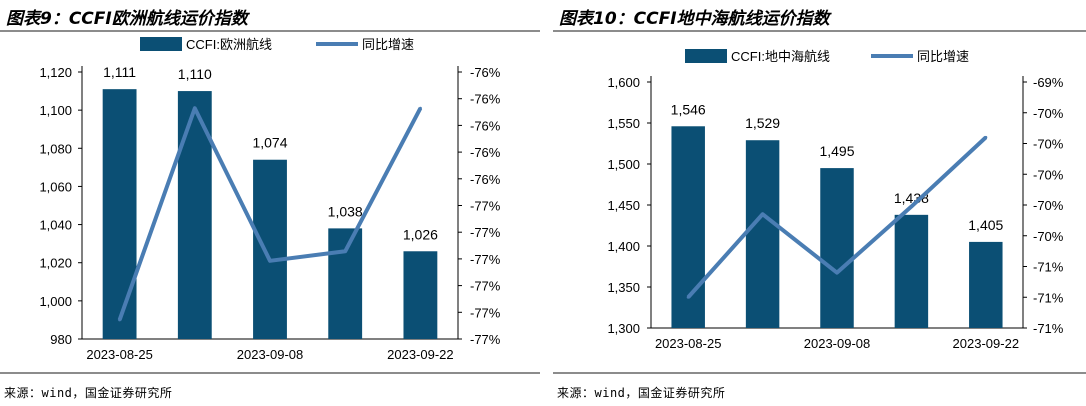  I want to click on left-tick-label: 1,000, so click(55, 301).